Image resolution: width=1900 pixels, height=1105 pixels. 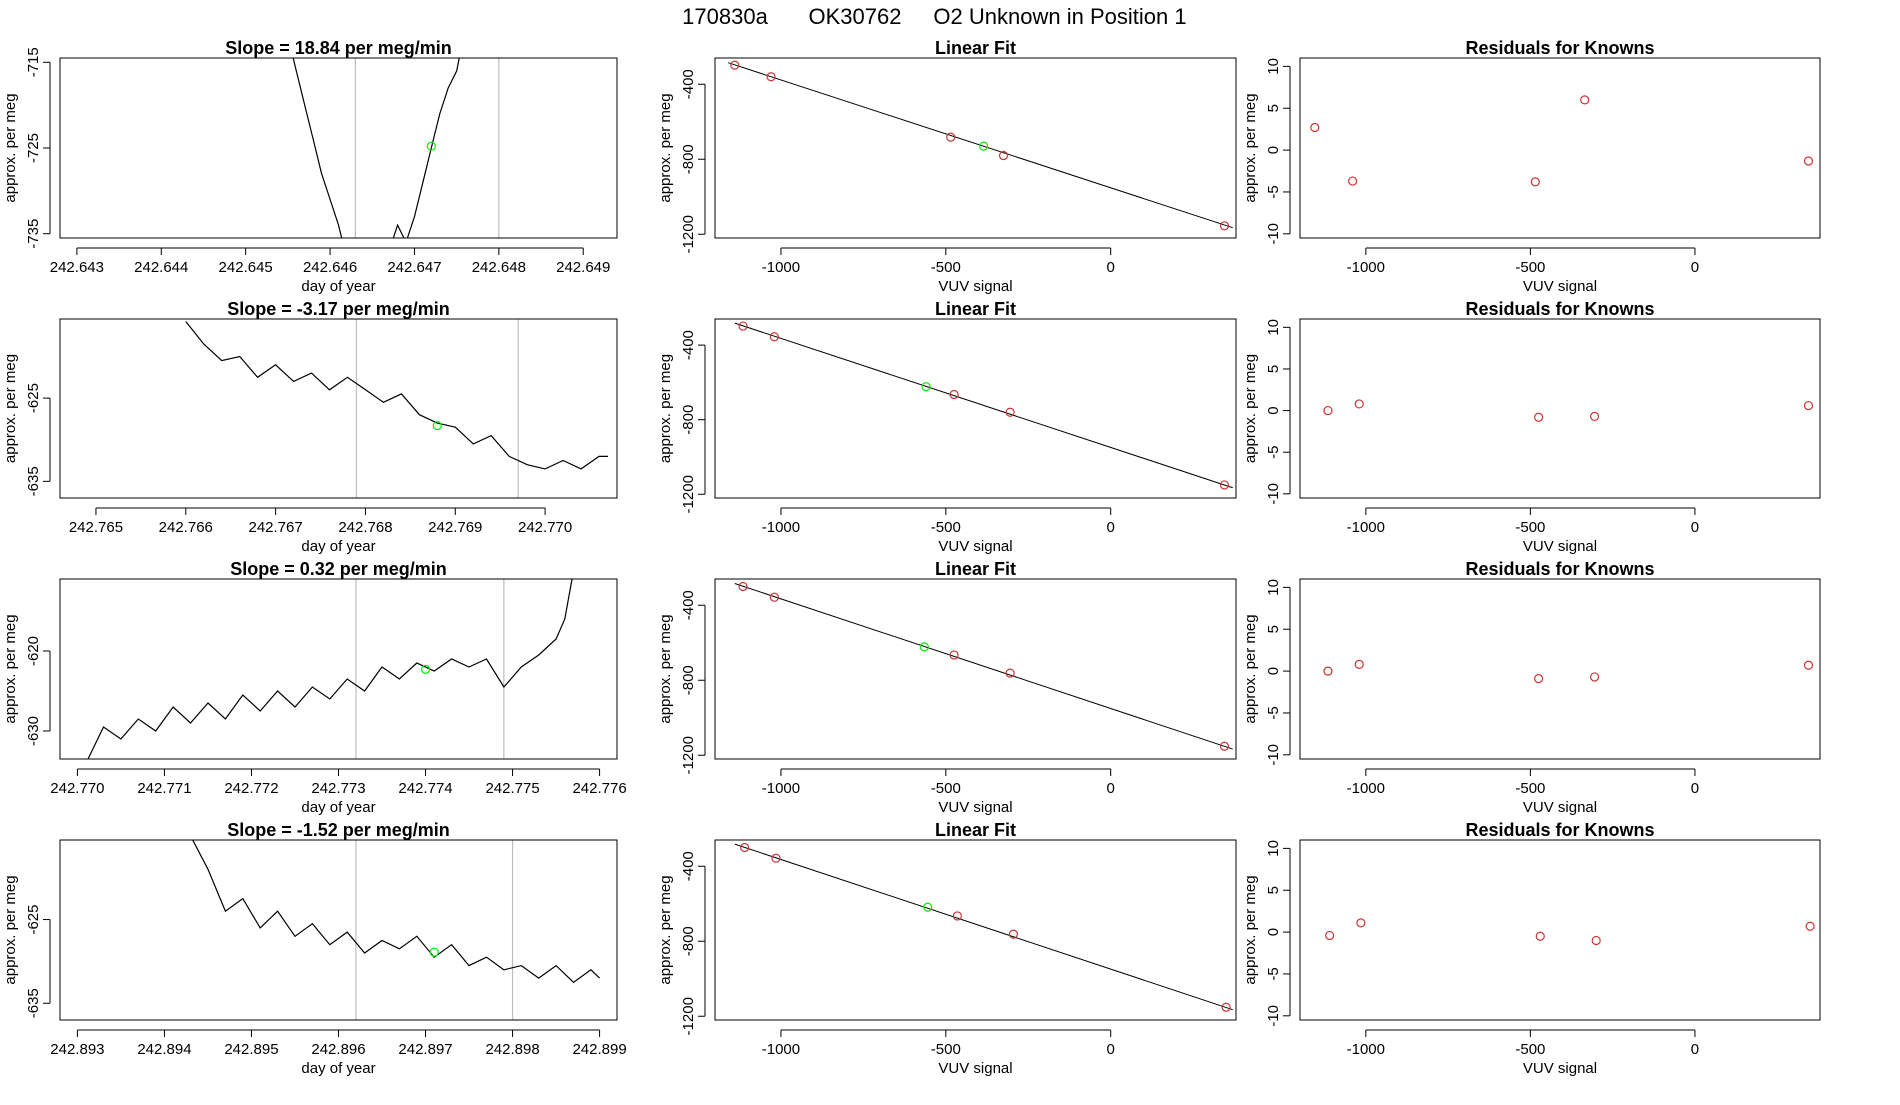 What do you see at coordinates (1570, 932) in the screenshot?
I see `residuals-row4-plot-area` at bounding box center [1570, 932].